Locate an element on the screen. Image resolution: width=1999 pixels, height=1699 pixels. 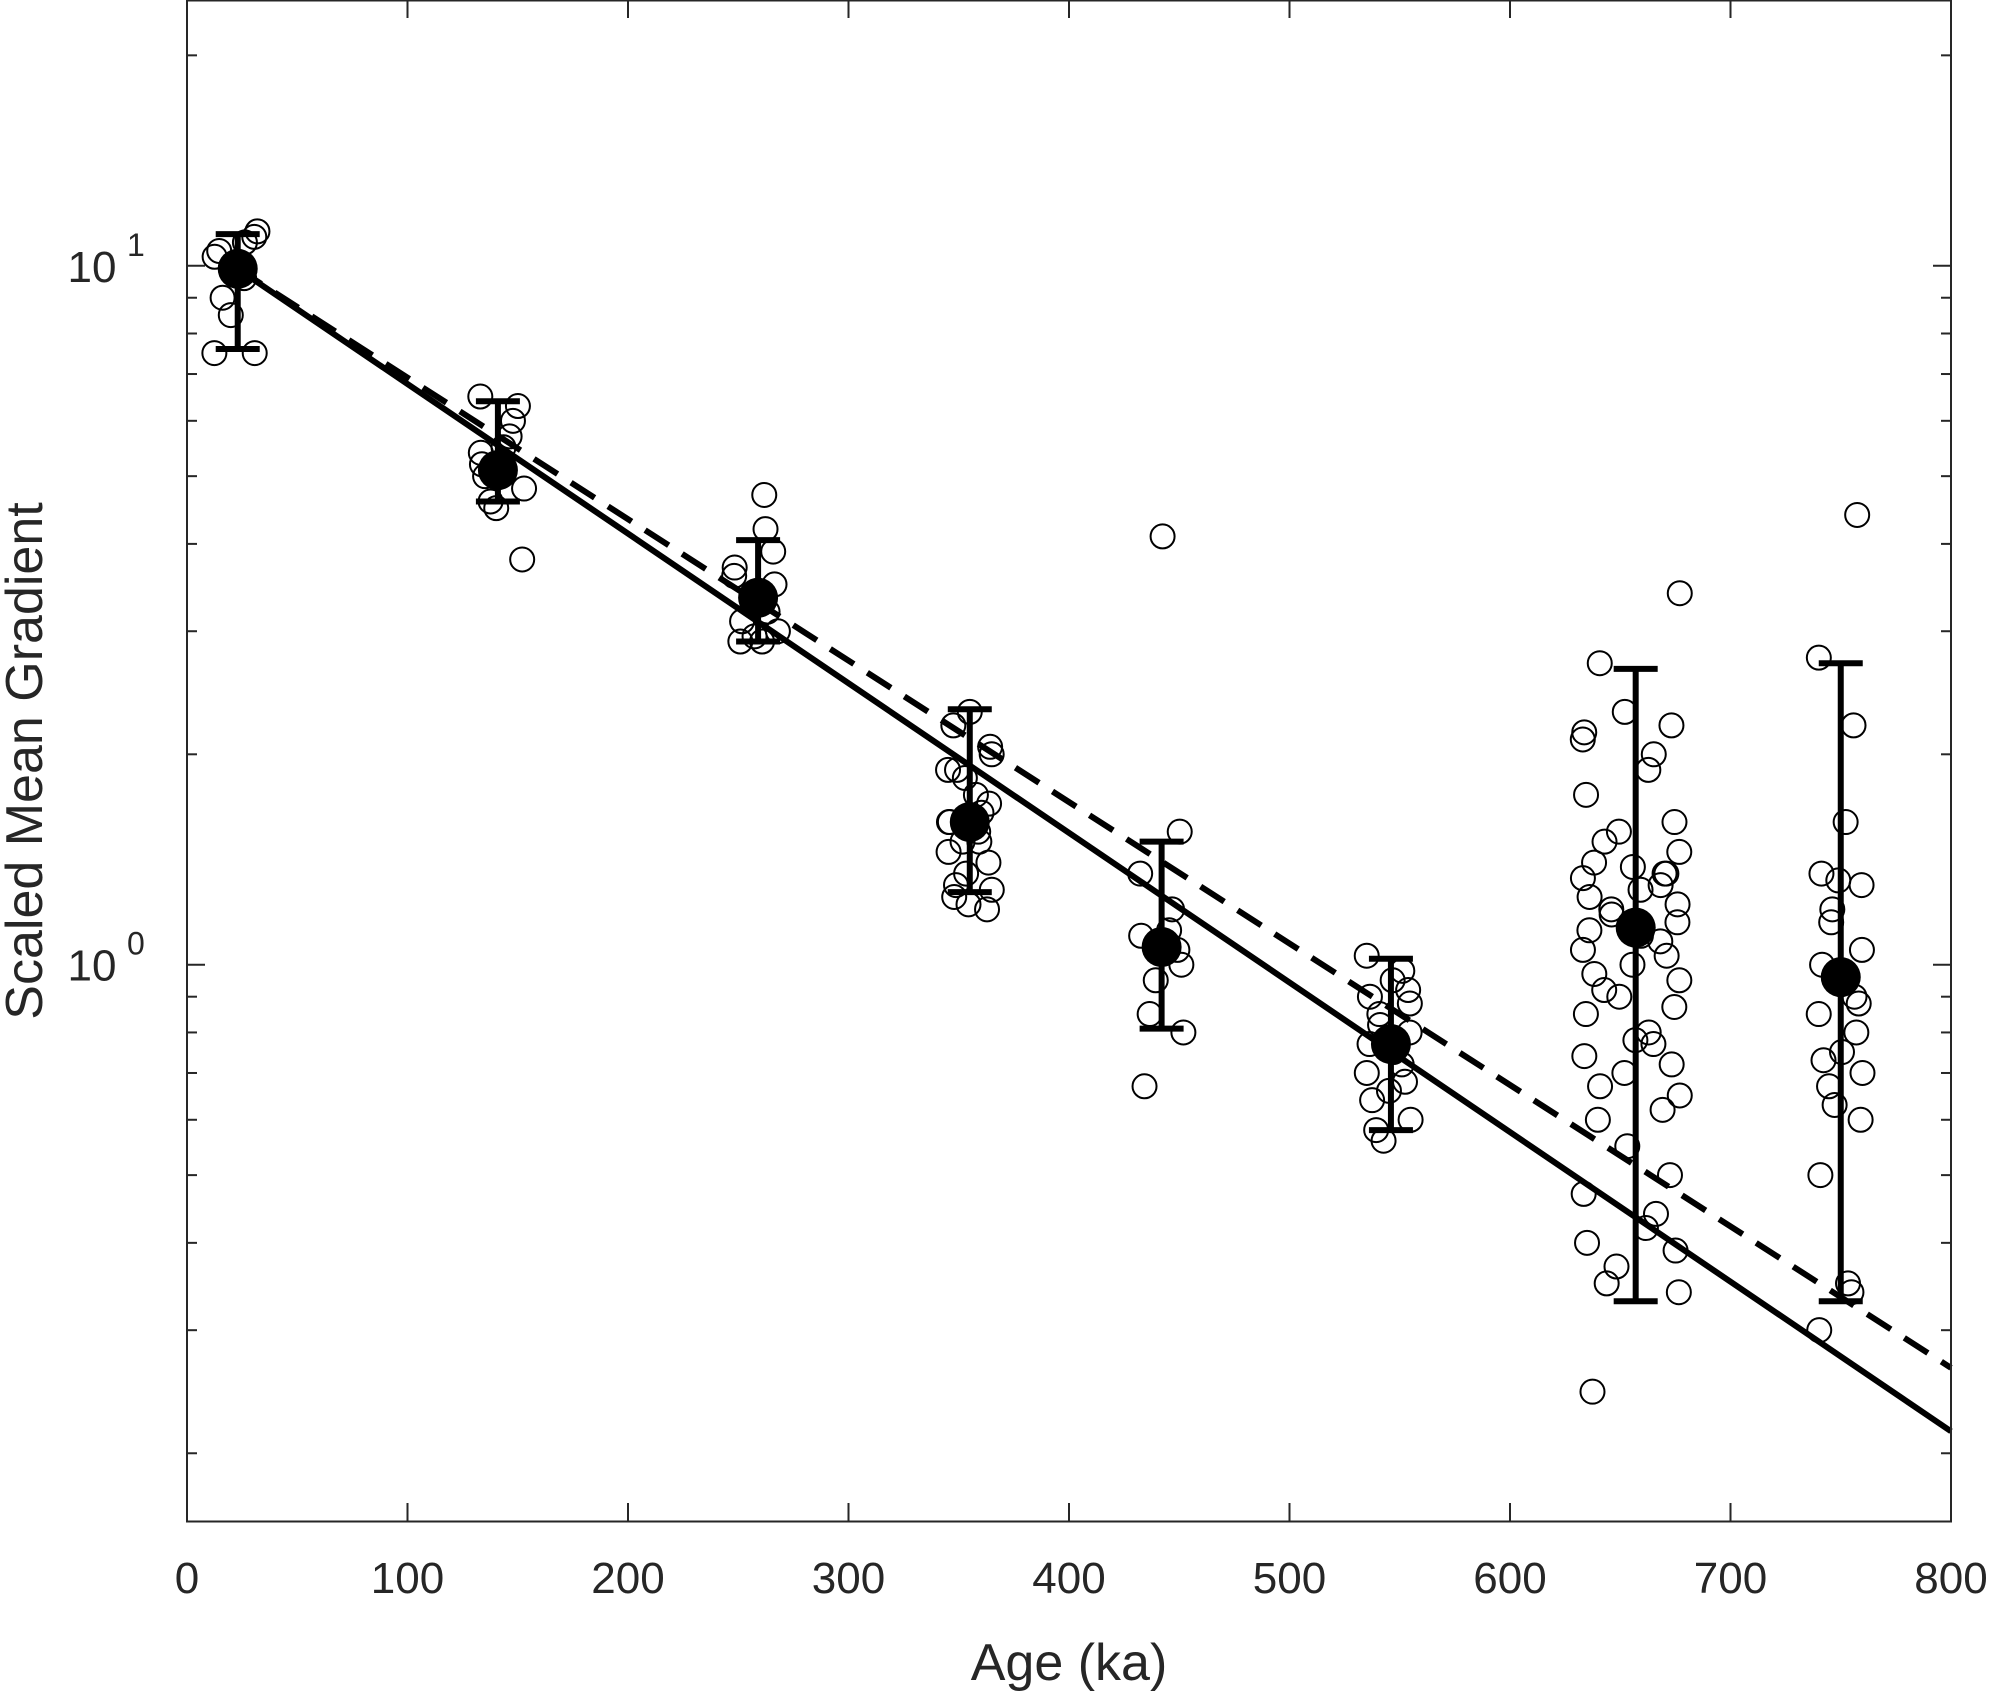
y-axis-label: Scaled Mean Gradient is located at coordinates (27, 761).